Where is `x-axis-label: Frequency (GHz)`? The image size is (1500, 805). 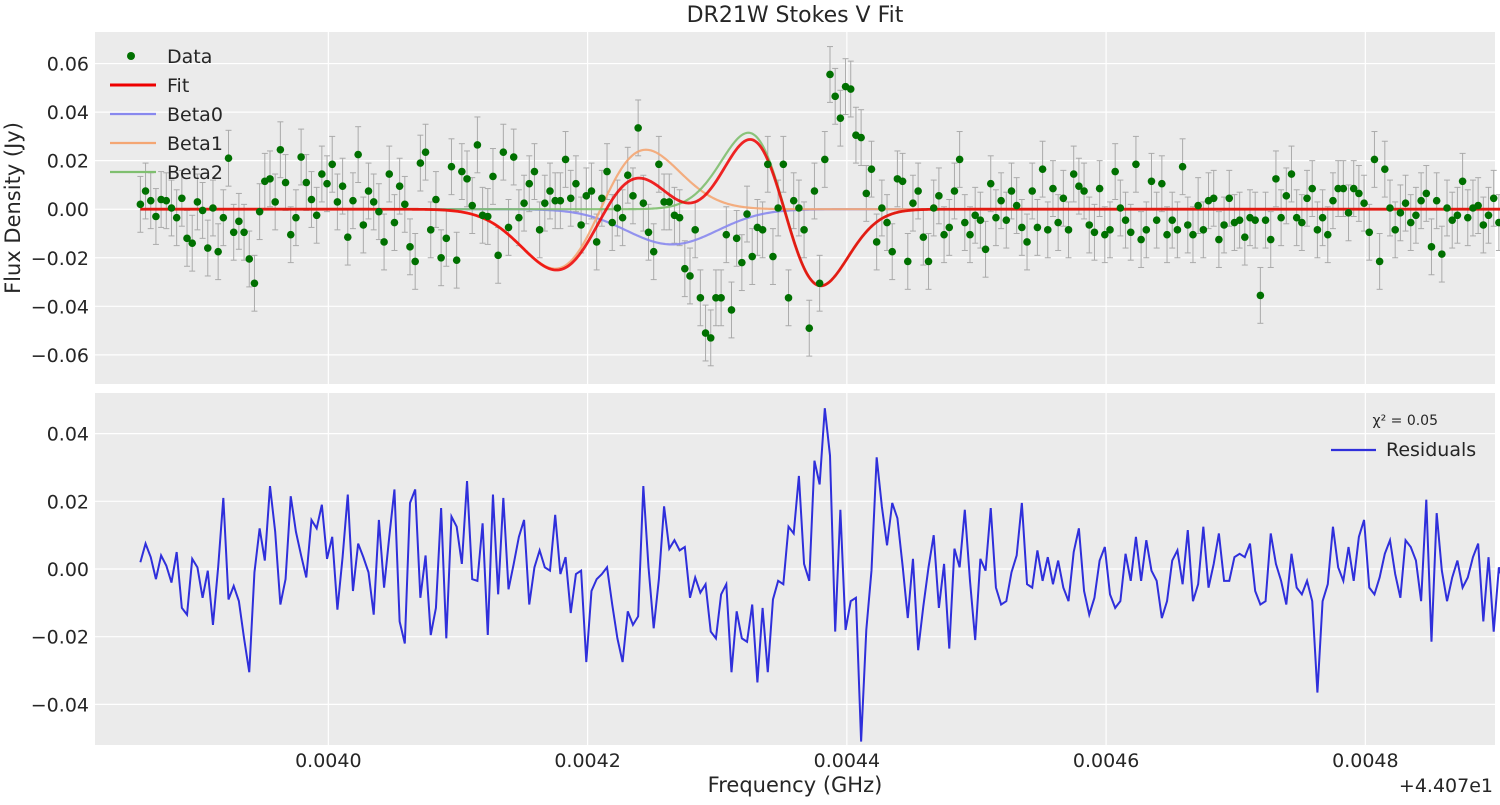 x-axis-label: Frequency (GHz) is located at coordinates (795, 785).